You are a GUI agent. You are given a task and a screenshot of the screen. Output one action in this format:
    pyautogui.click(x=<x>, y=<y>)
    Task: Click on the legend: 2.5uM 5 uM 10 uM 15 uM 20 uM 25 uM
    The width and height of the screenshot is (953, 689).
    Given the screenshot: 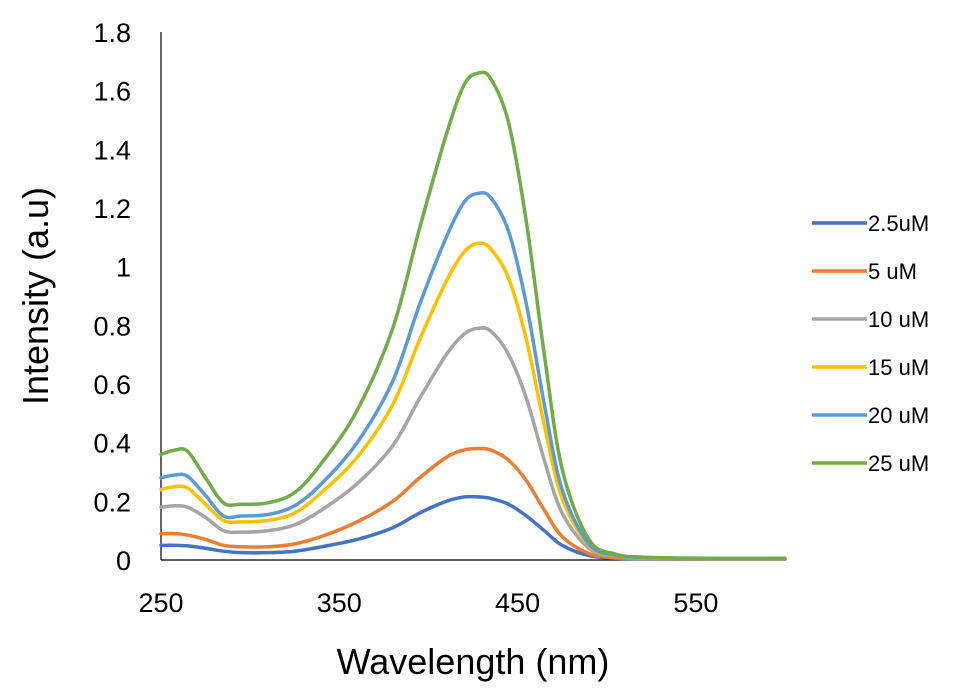 What is the action you would take?
    pyautogui.click(x=870, y=343)
    